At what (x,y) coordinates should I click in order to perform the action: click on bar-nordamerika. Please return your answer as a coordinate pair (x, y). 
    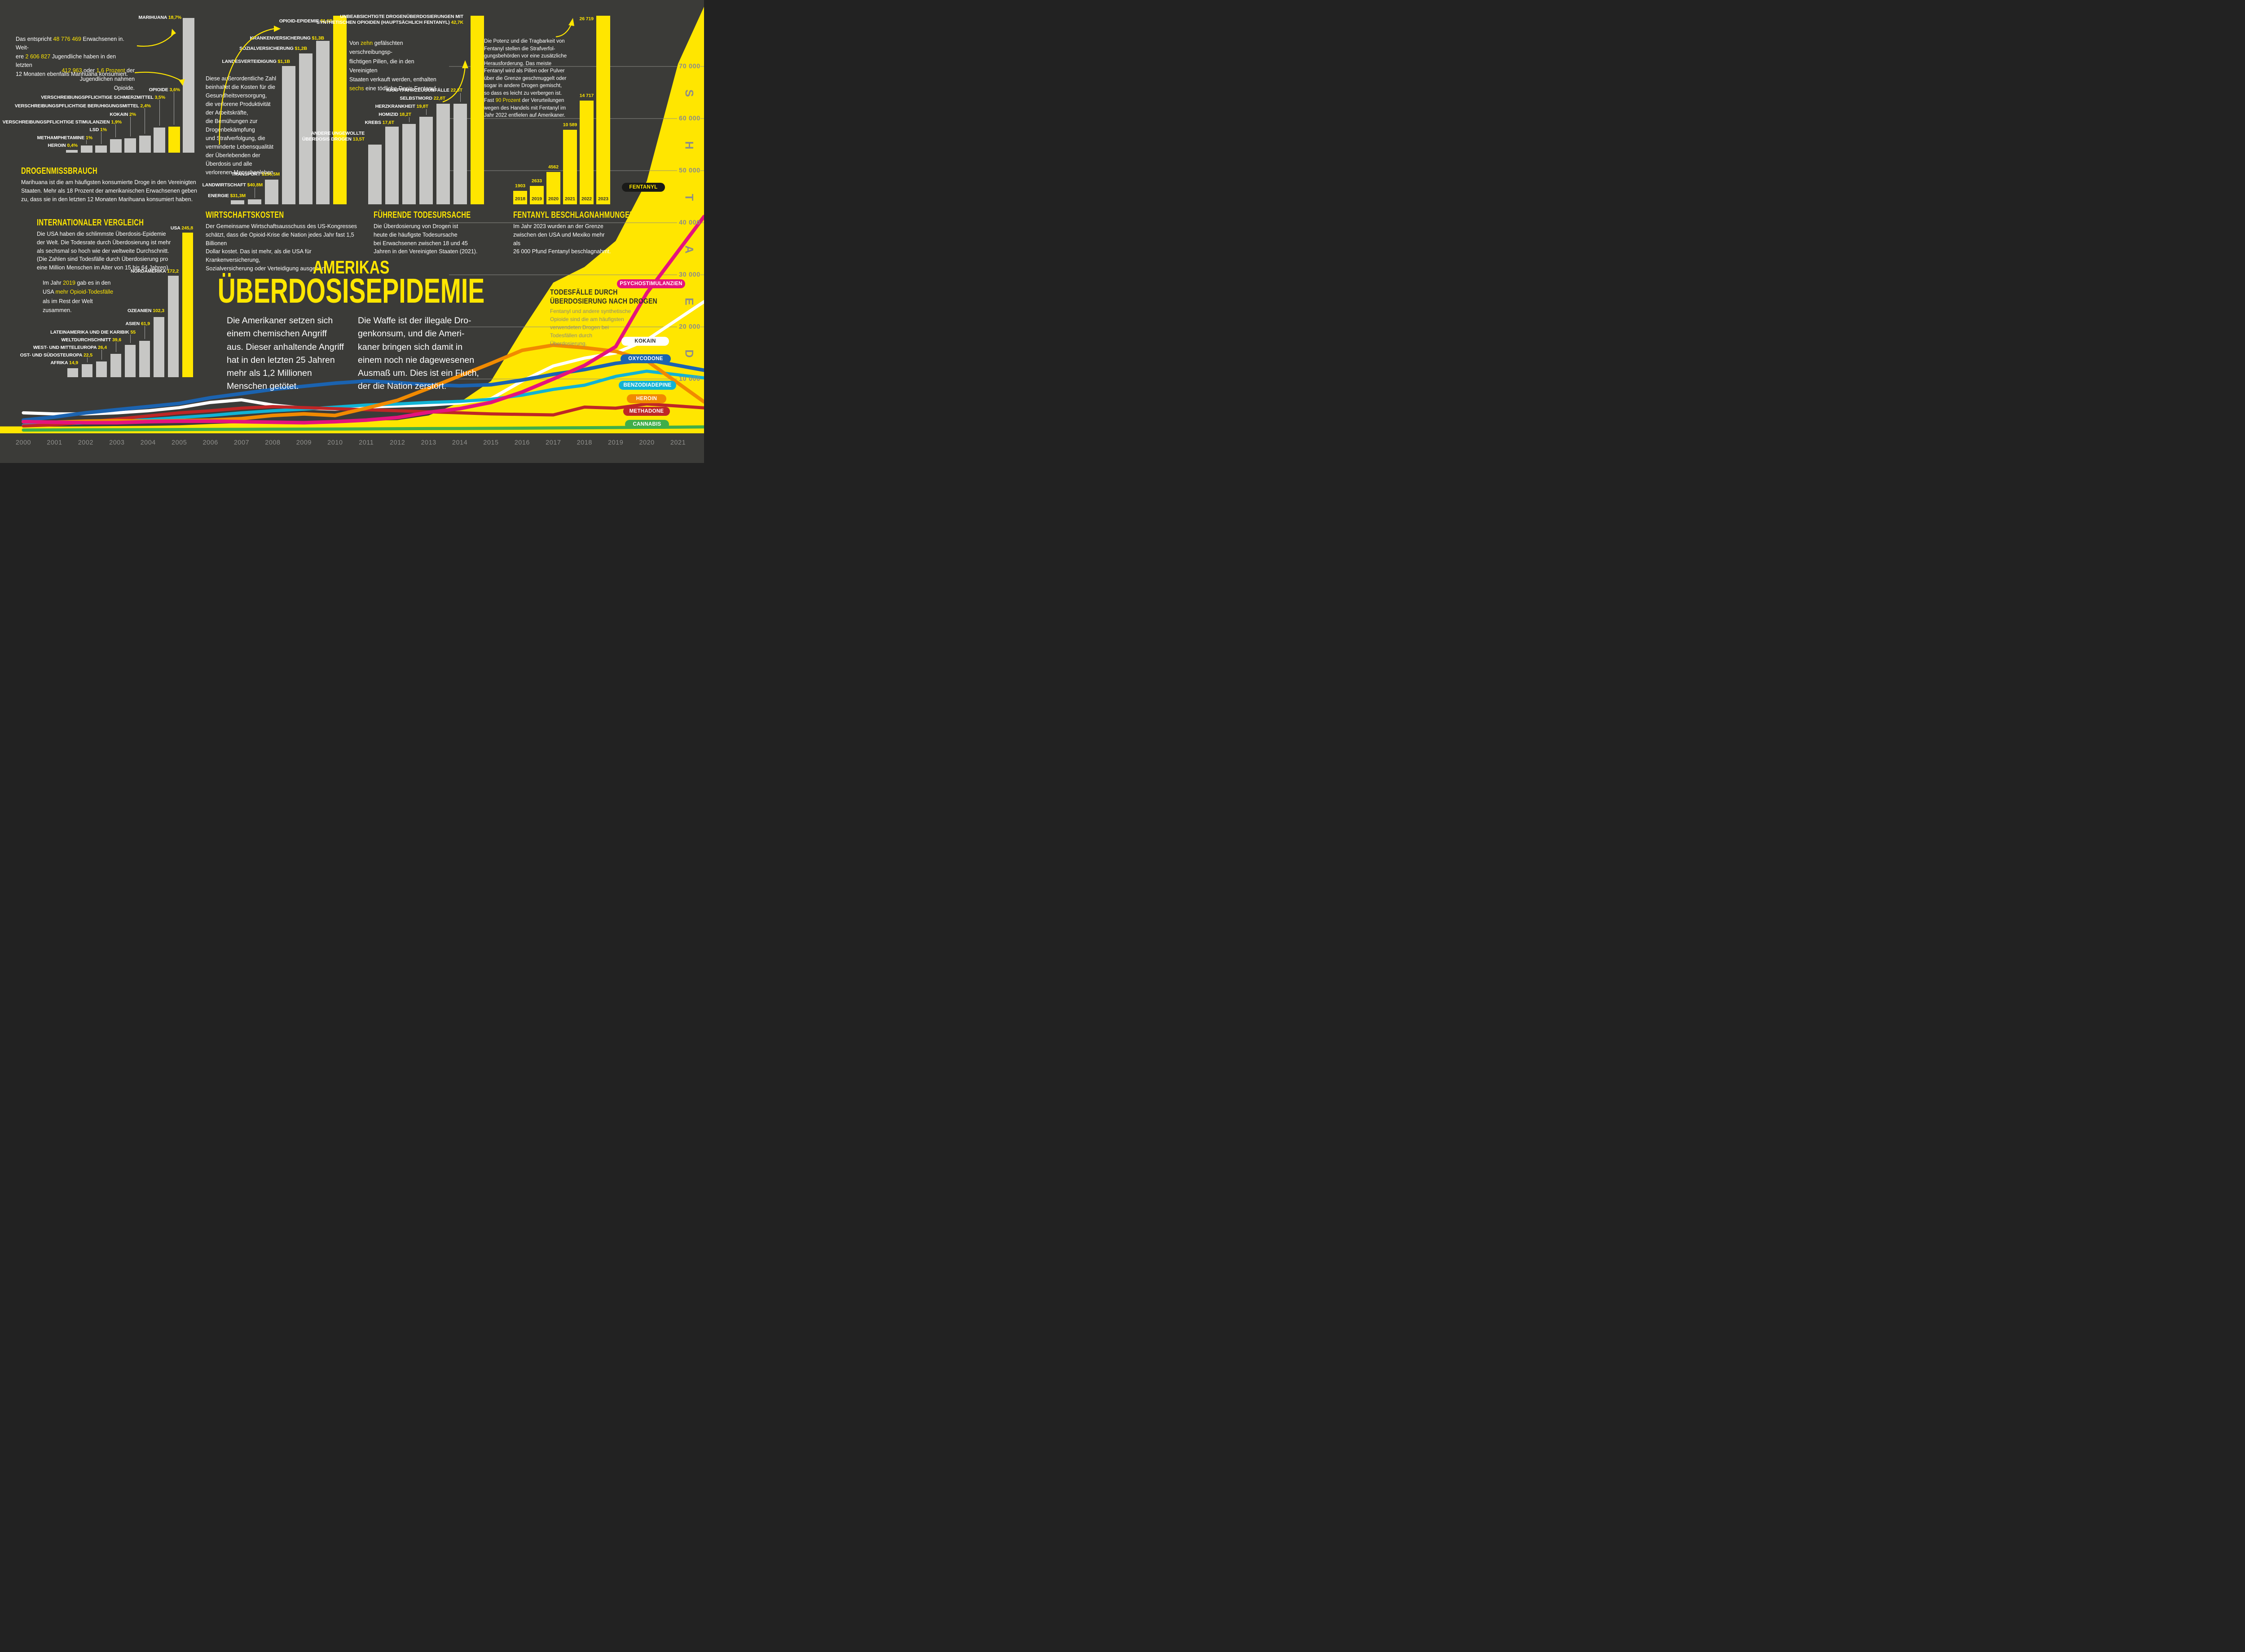
    Looking at the image, I should click on (173, 326).